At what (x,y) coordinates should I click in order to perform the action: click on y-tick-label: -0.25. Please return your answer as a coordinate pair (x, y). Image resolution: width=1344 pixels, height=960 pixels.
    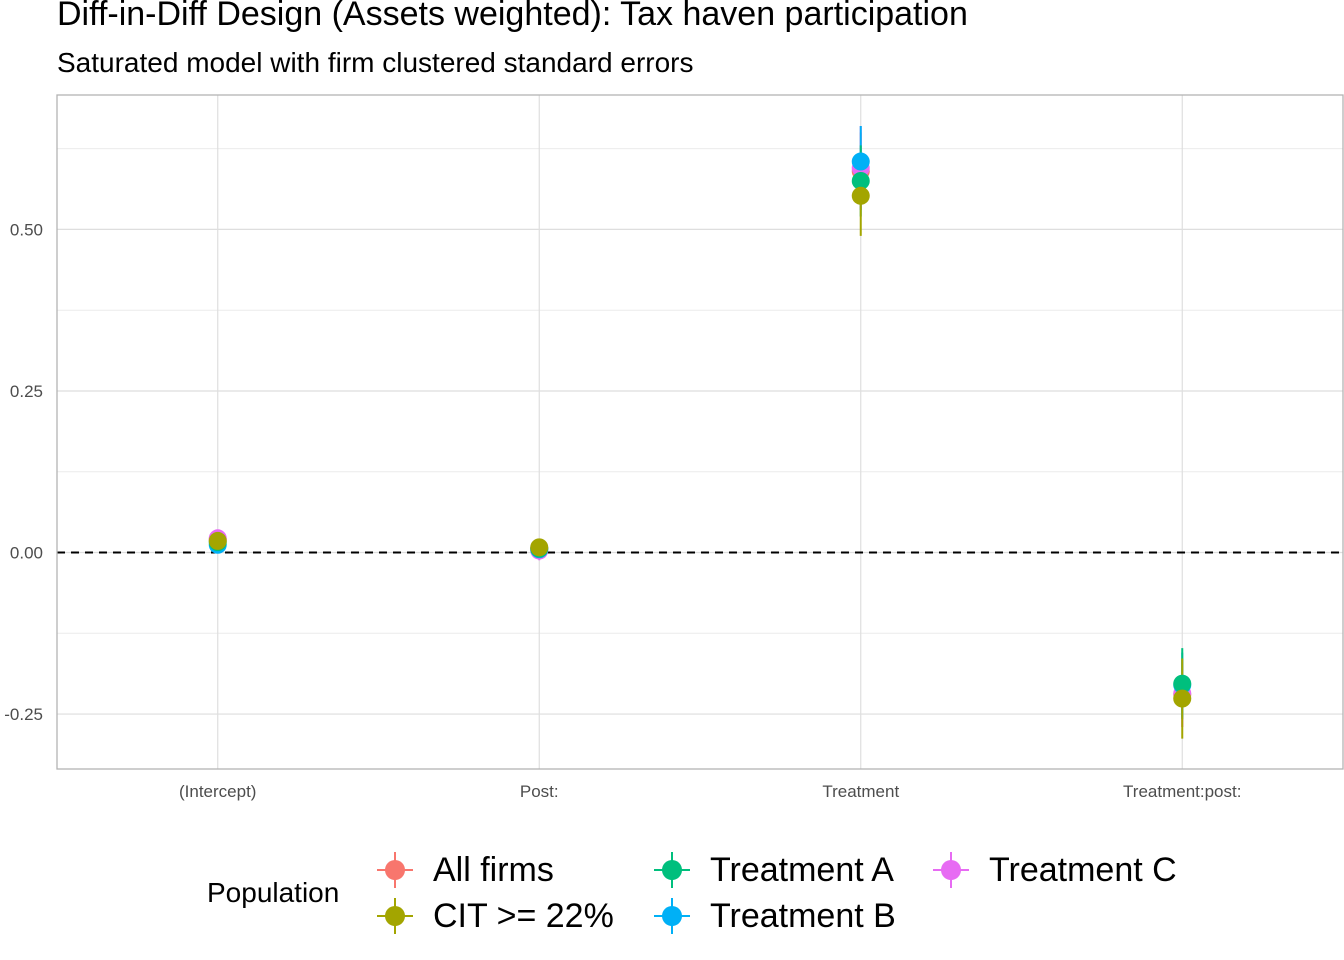
    Looking at the image, I should click on (23, 714).